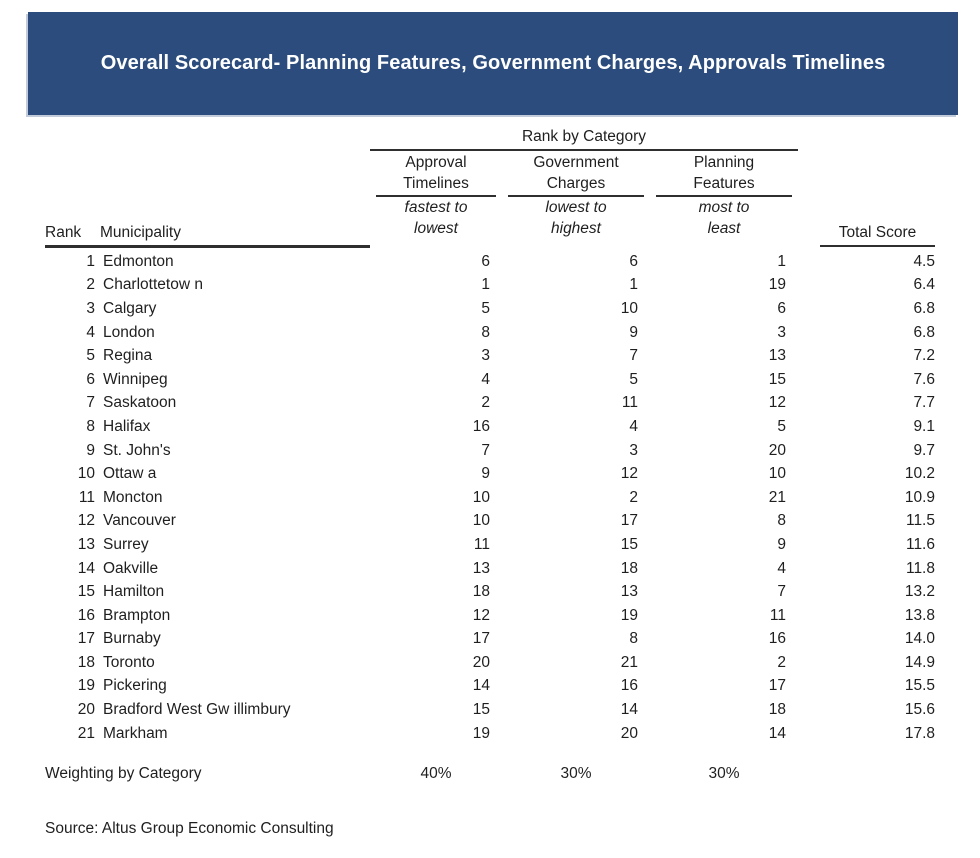 This screenshot has height=858, width=980. I want to click on approval-timelines-cell: 19, so click(481, 733).